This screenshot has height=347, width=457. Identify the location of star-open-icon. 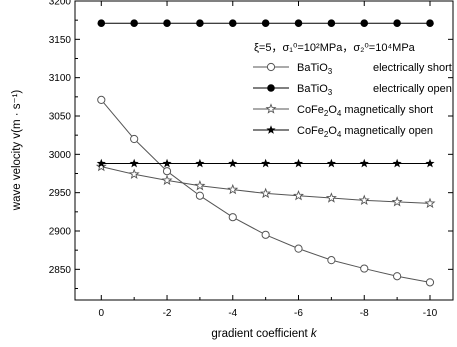
(271, 108).